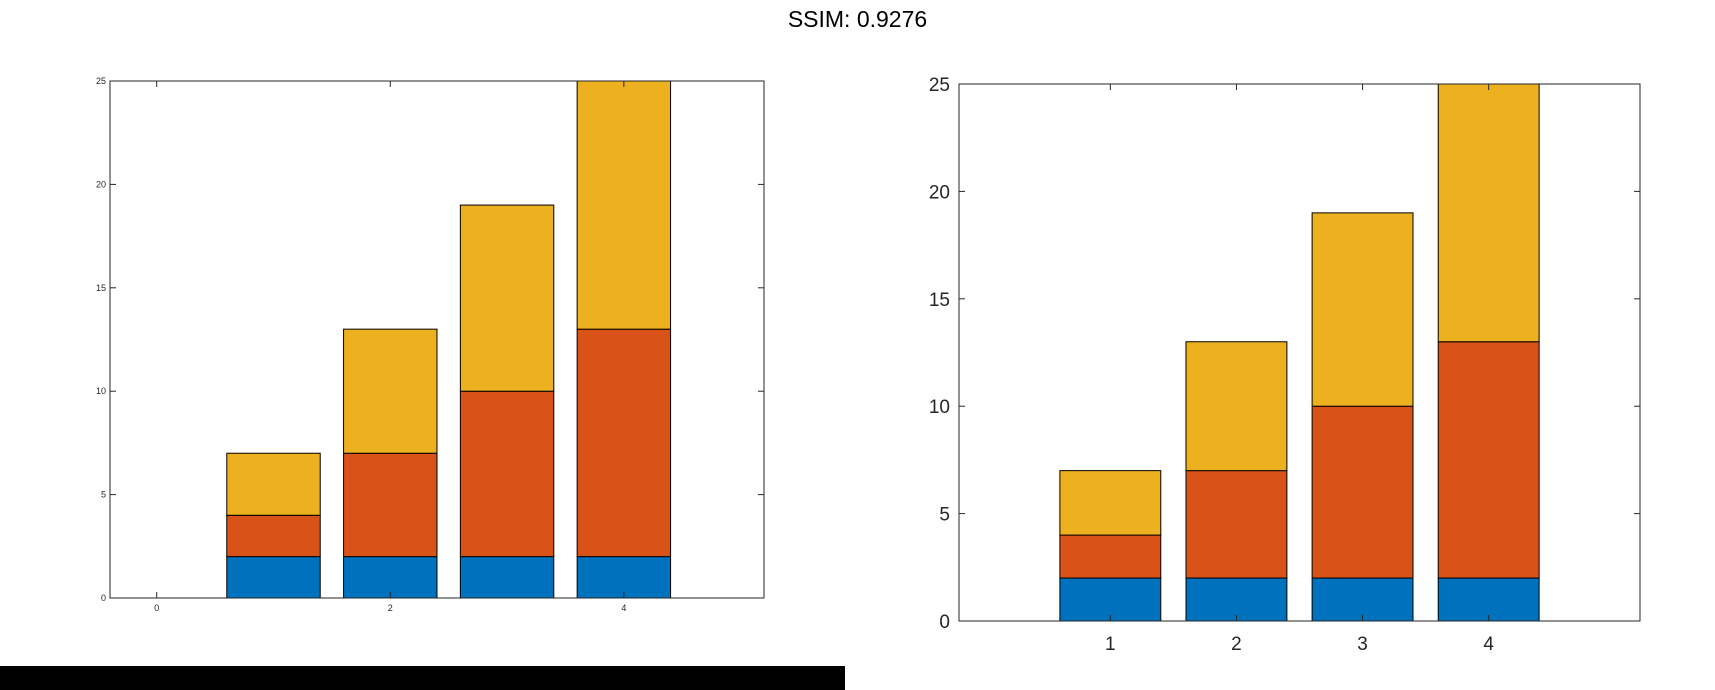  I want to click on x-tick-label: 3, so click(1362, 644).